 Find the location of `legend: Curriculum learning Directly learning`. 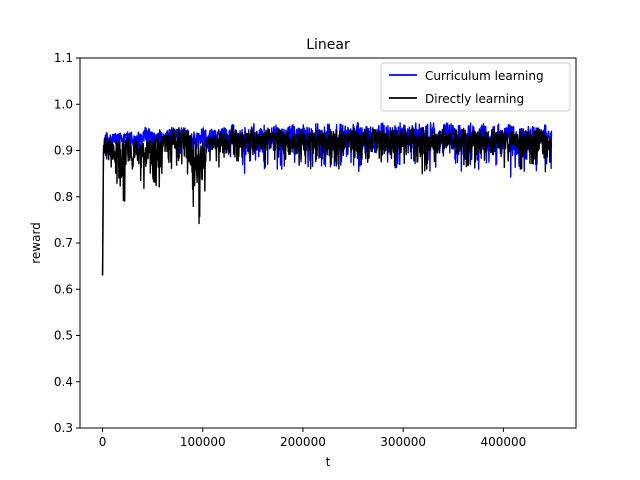

legend: Curriculum learning Directly learning is located at coordinates (475, 87).